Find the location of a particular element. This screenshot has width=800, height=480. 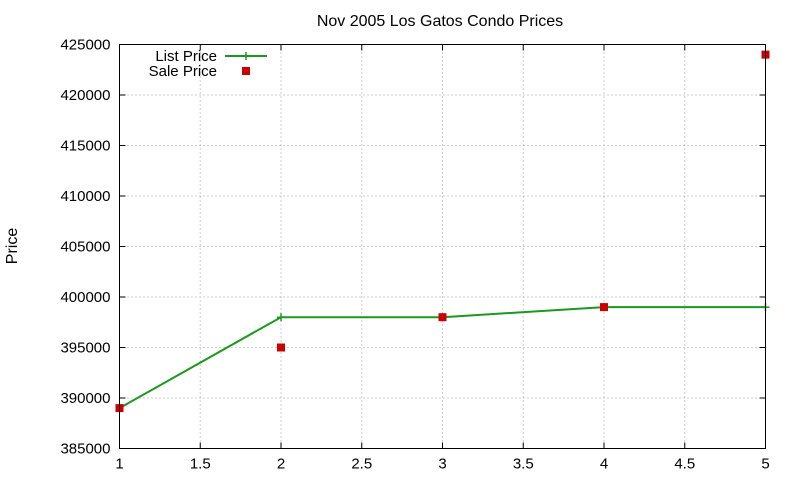

y-axis-label: Price is located at coordinates (12, 246).